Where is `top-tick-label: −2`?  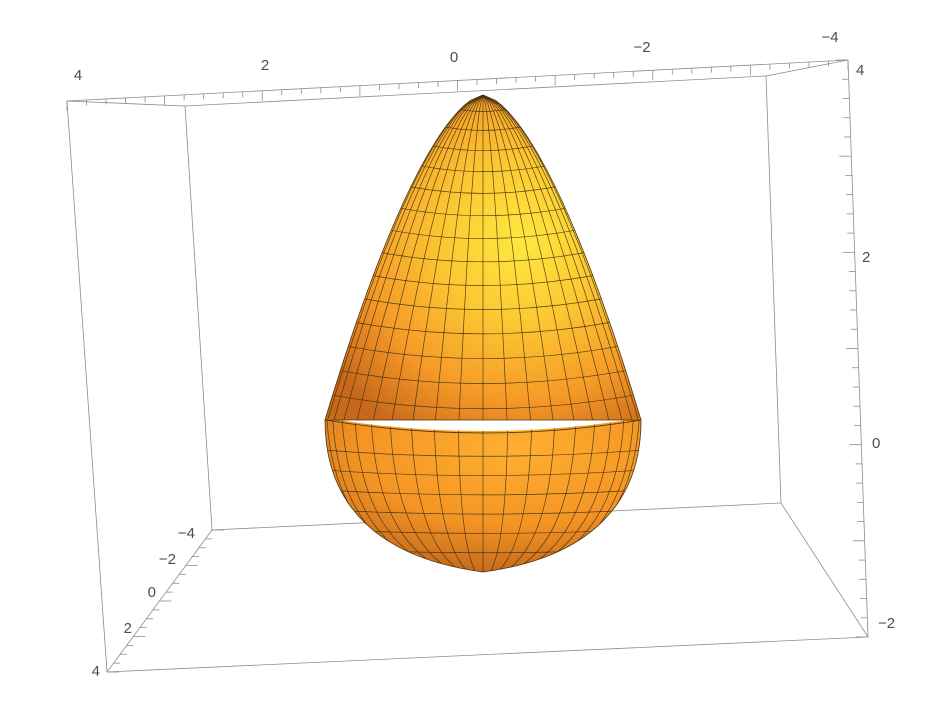 top-tick-label: −2 is located at coordinates (641, 47).